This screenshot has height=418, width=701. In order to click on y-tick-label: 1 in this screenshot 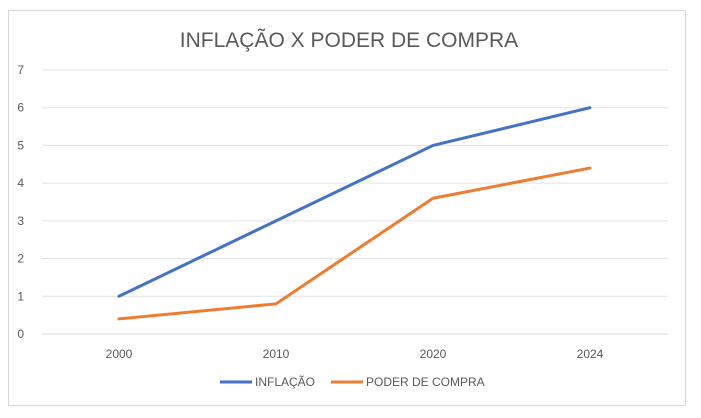, I will do `click(20, 296)`.